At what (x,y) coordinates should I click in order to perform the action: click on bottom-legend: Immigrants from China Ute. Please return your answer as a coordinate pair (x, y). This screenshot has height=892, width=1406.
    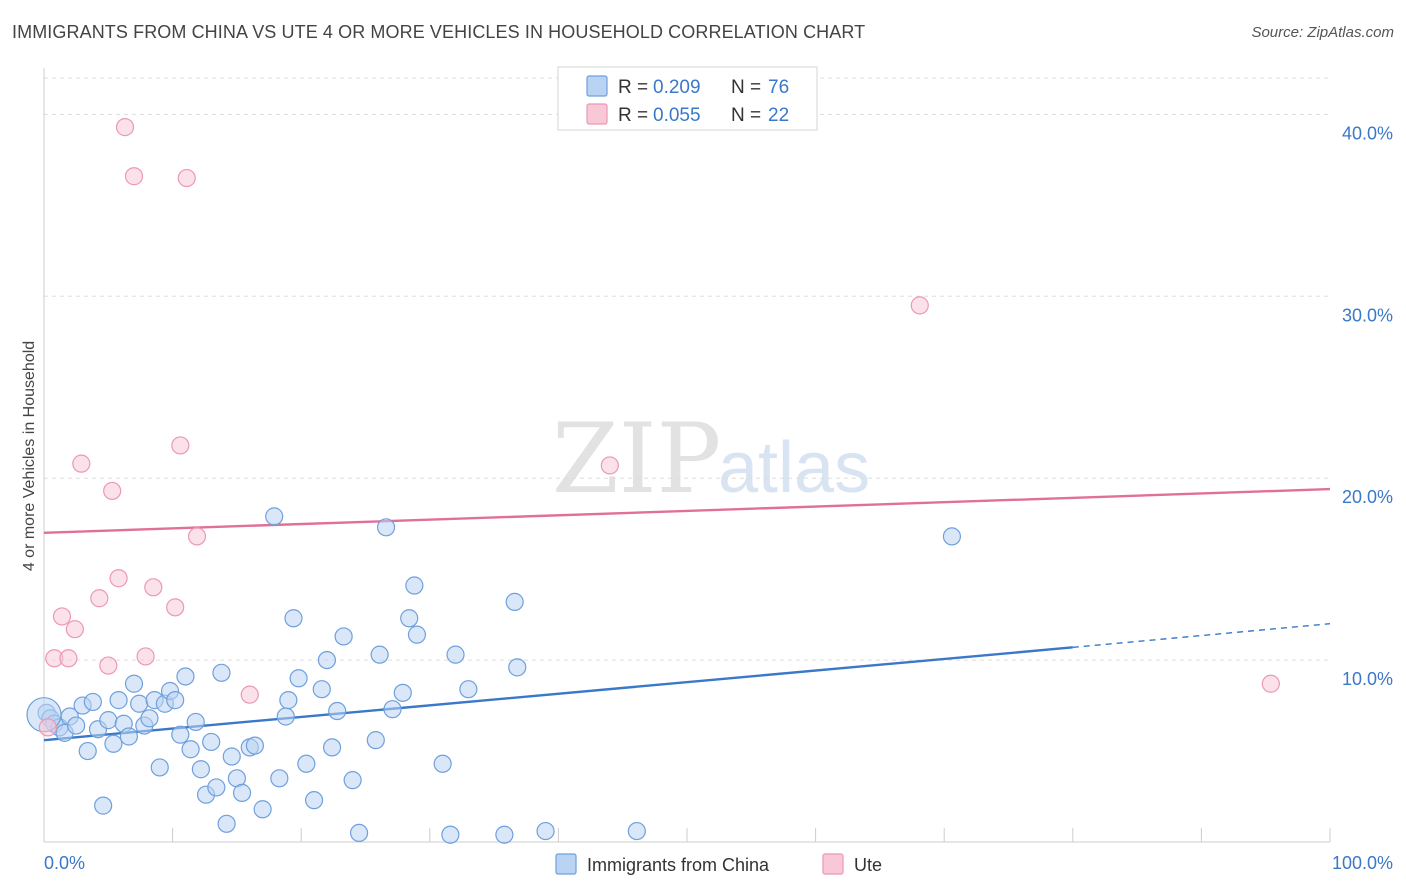
    Looking at the image, I should click on (718, 864).